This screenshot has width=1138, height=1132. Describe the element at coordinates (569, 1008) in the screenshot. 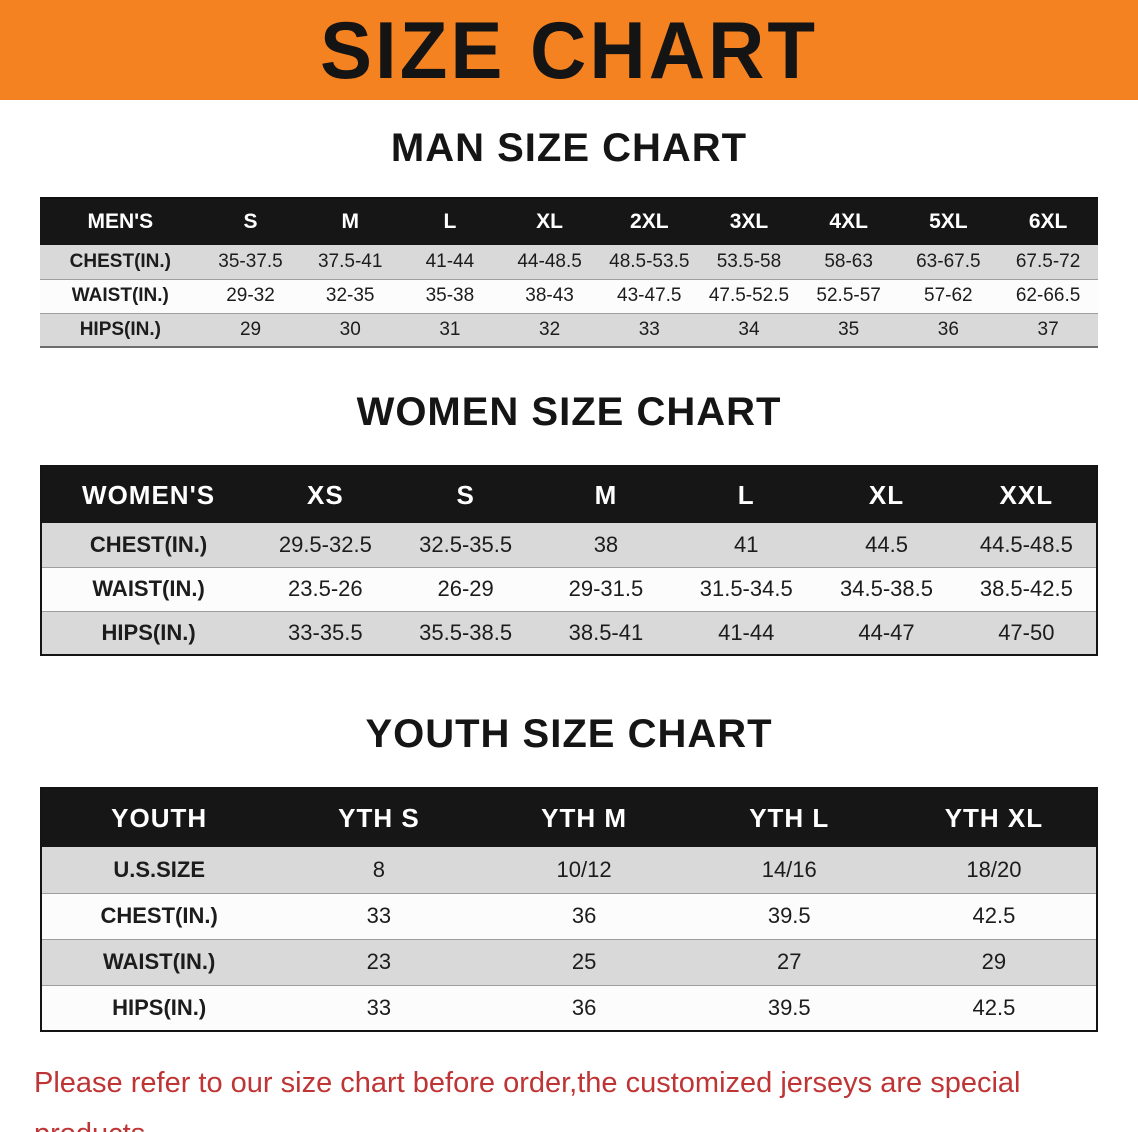

I see `table-row: HIPS(IN.) 33 36 39.5 42.5` at that location.